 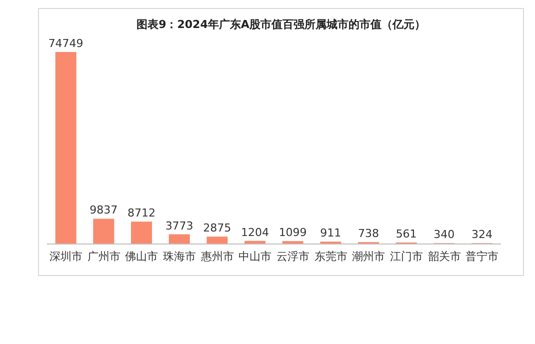 What do you see at coordinates (444, 235) in the screenshot?
I see `data-label: 340` at bounding box center [444, 235].